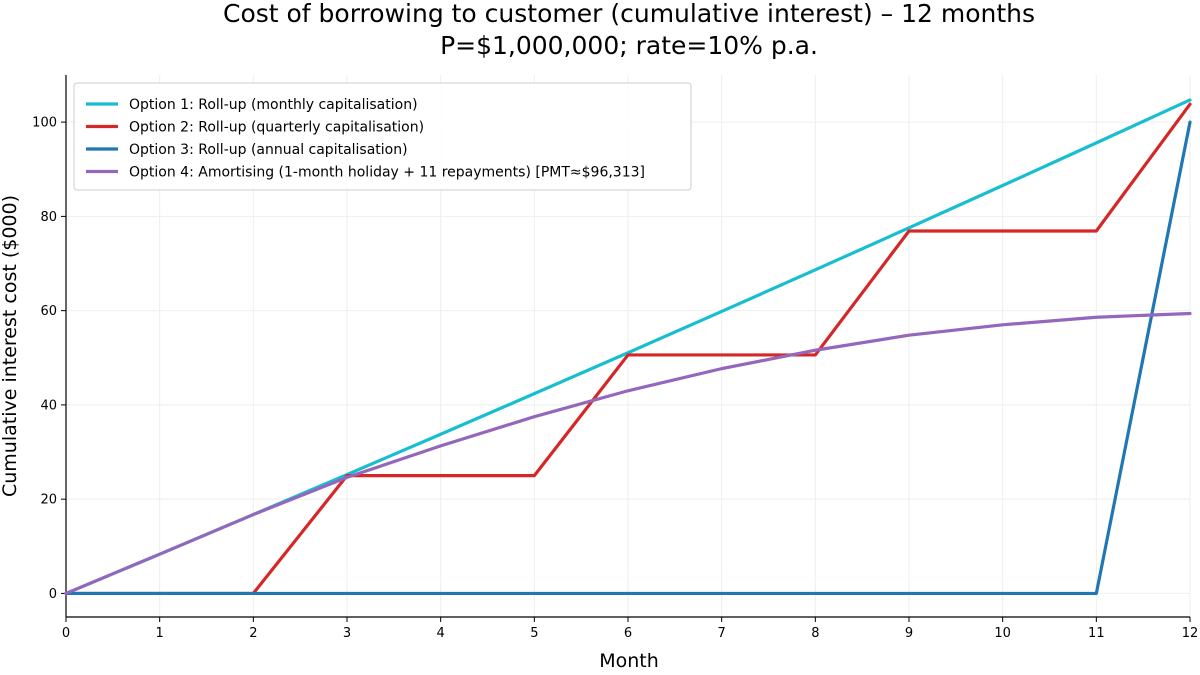 Image resolution: width=1200 pixels, height=675 pixels. Describe the element at coordinates (347, 633) in the screenshot. I see `x-tick-label: 3` at that location.